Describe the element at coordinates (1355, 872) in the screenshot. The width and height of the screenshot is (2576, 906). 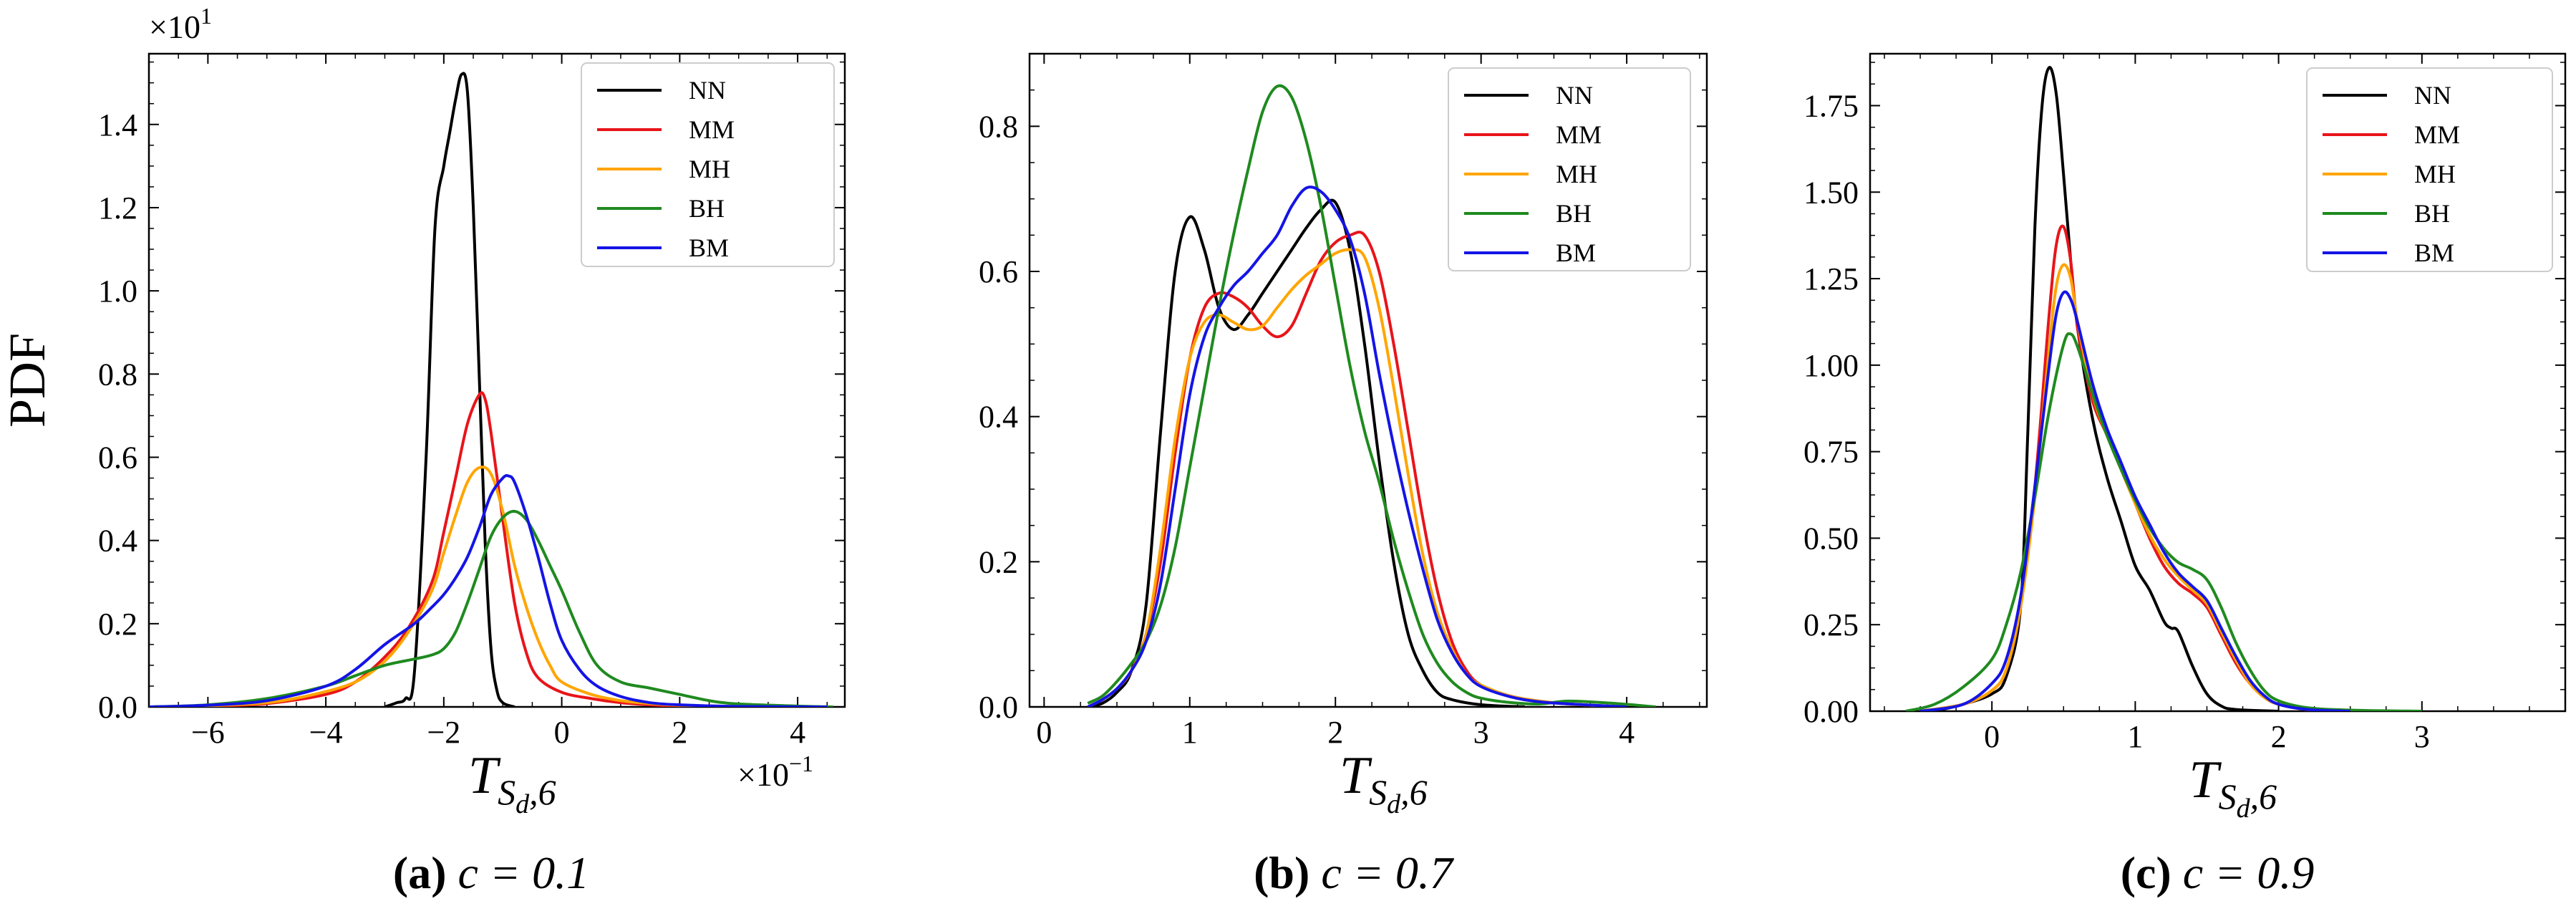
I see `panel-caption: (b) c = 0.7` at that location.